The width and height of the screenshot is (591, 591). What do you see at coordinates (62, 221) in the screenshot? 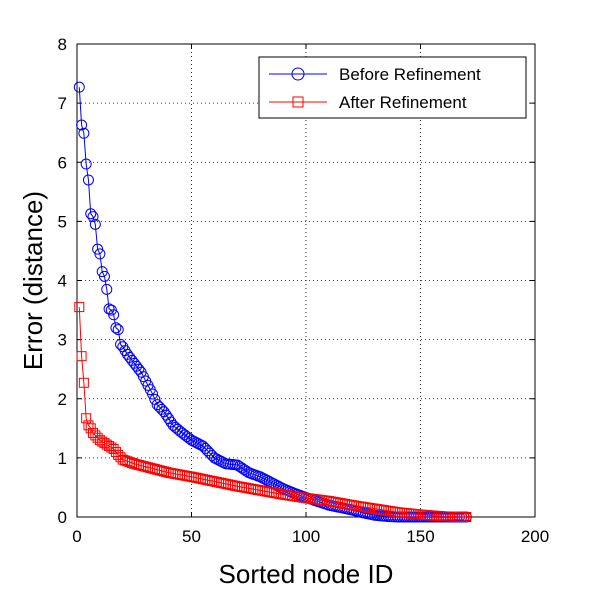
I see `y-tick-label: 5` at bounding box center [62, 221].